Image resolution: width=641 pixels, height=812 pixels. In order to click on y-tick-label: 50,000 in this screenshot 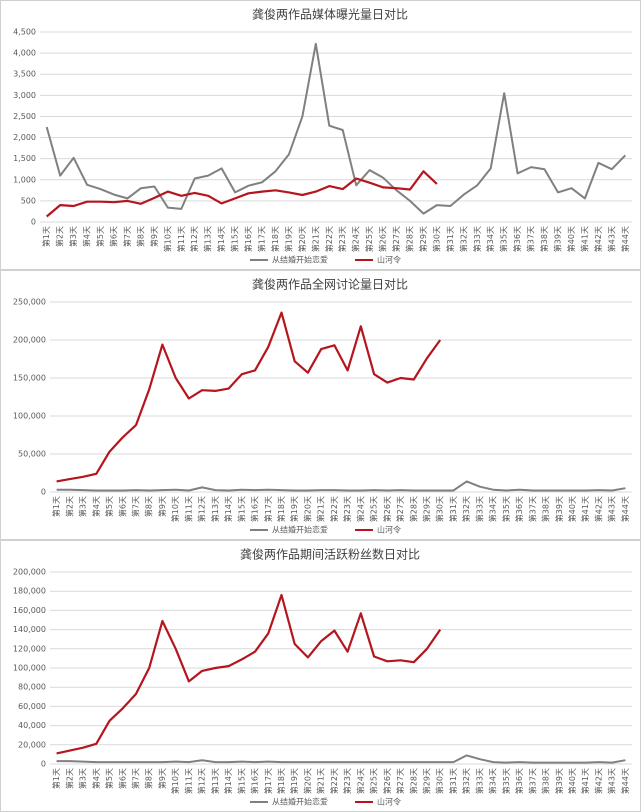, I will do `click(32, 454)`.